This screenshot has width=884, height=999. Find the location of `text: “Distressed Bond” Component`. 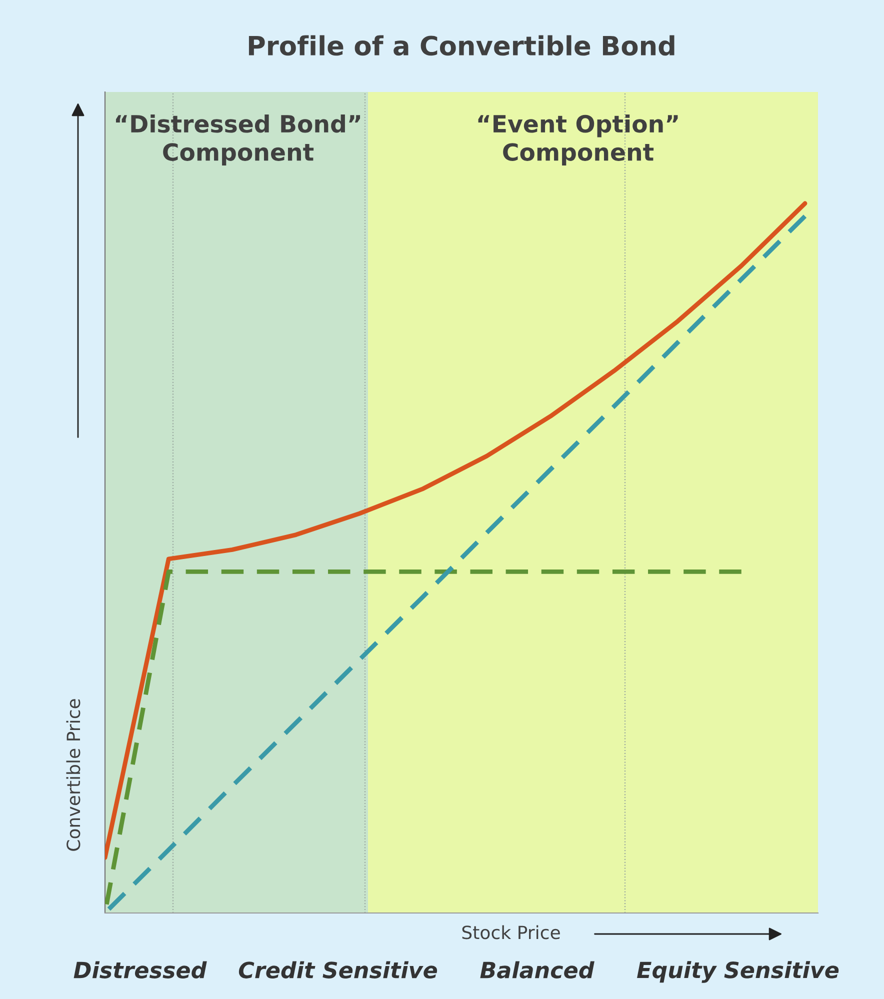

text: “Distressed Bond” Component is located at coordinates (238, 140).